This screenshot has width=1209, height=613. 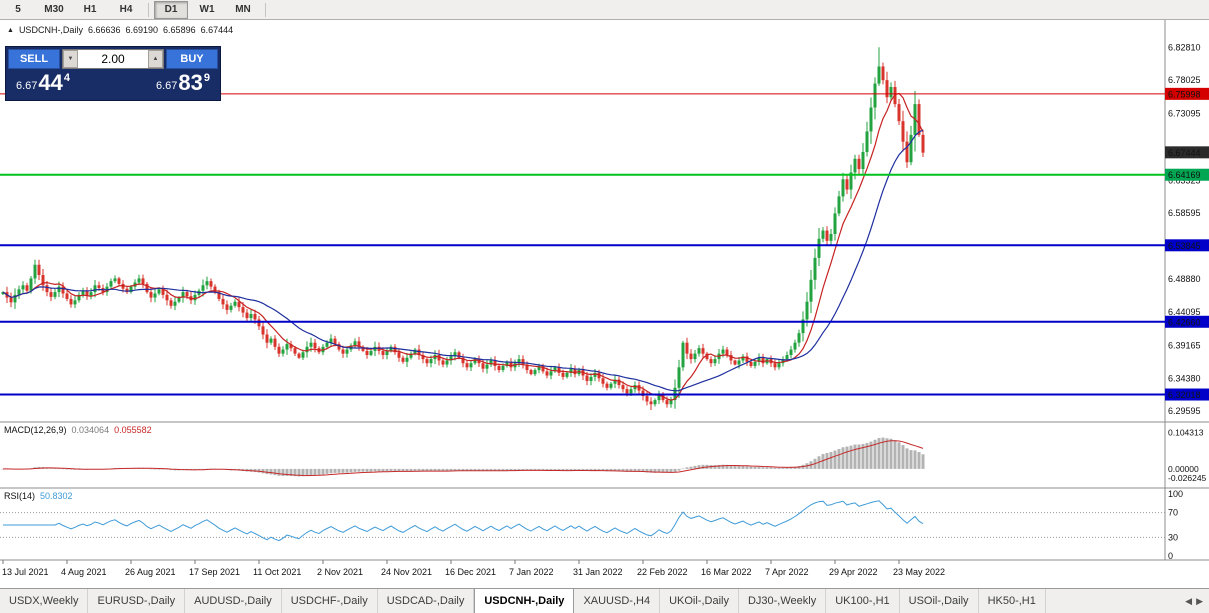 What do you see at coordinates (84, 572) in the screenshot?
I see `date-label: 4 Aug 2021` at bounding box center [84, 572].